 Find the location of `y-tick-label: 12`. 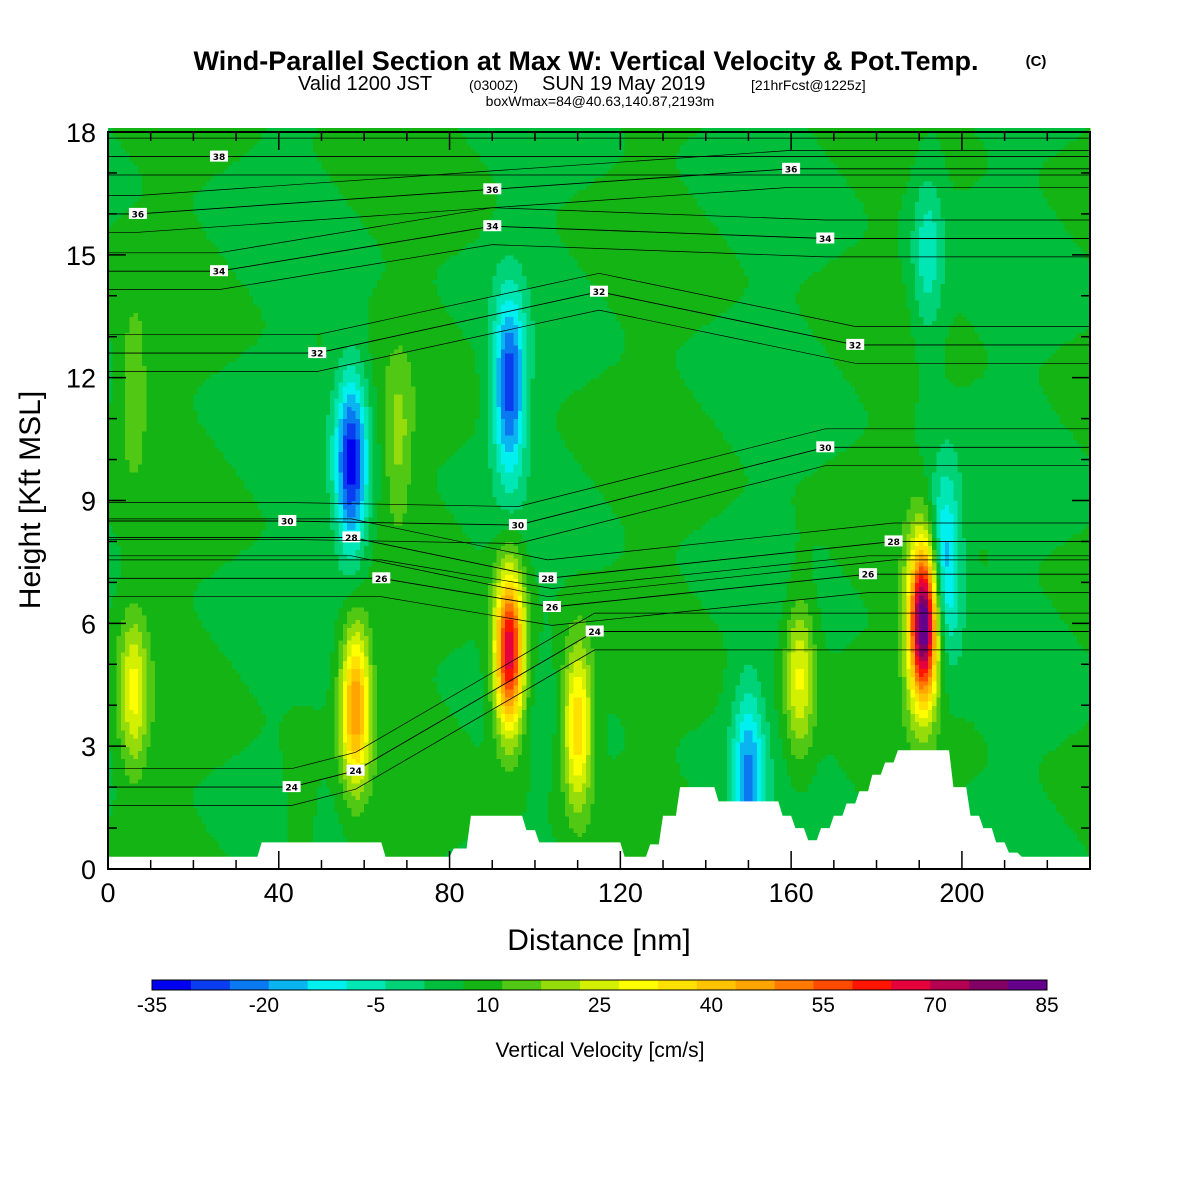

y-tick-label: 12 is located at coordinates (81, 379).